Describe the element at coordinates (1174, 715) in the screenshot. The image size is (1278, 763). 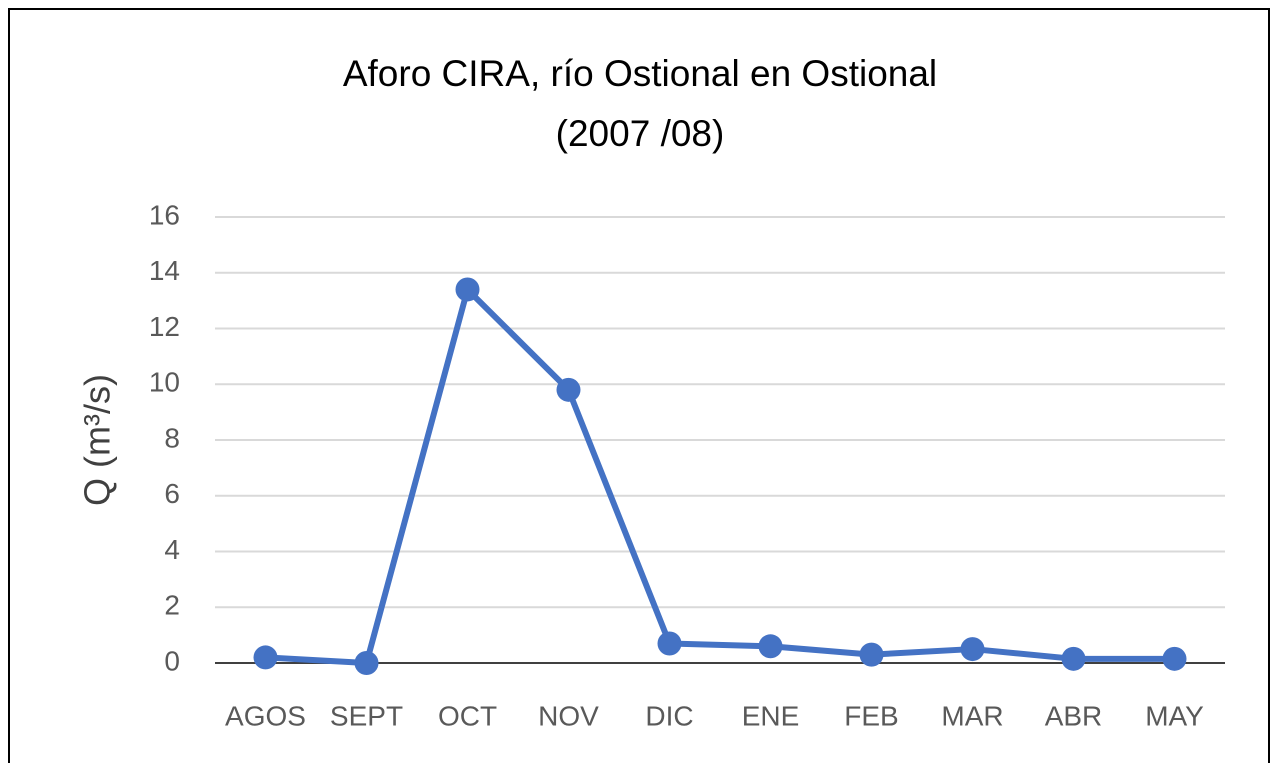
I see `x-tick-label: MAY` at that location.